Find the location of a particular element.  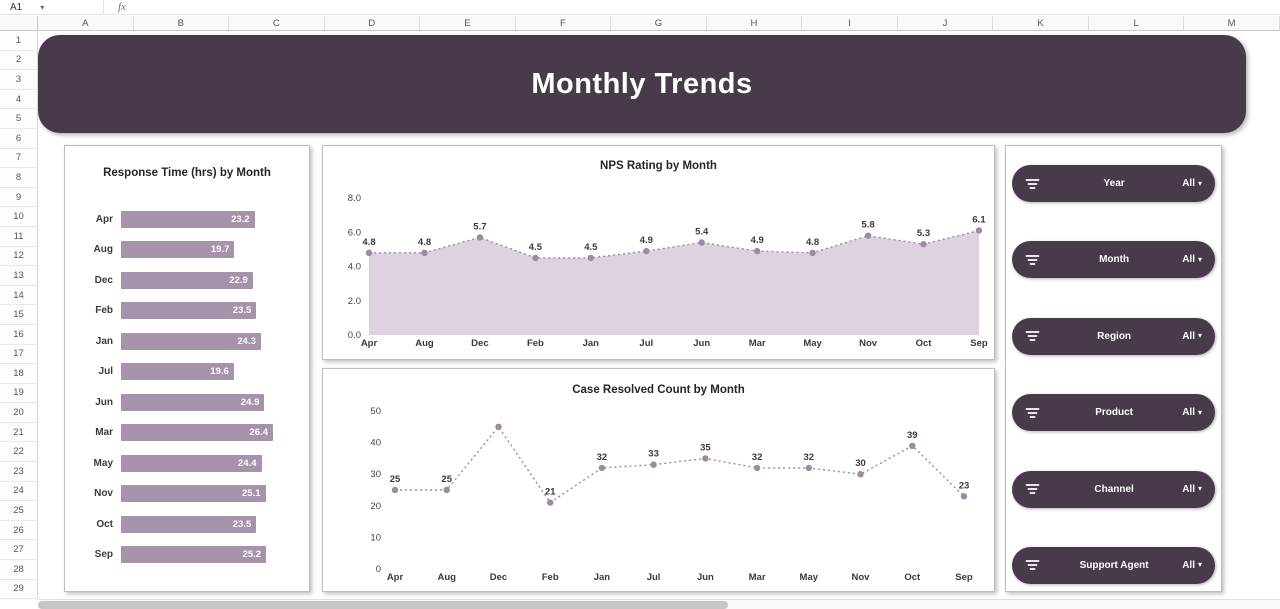

row-header-23: 23 is located at coordinates (18, 472).